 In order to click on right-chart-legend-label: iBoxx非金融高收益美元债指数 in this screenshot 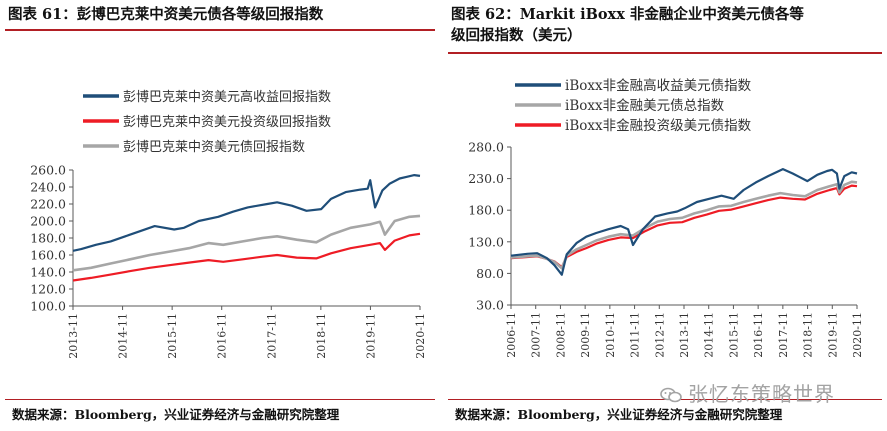, I will do `click(658, 85)`.